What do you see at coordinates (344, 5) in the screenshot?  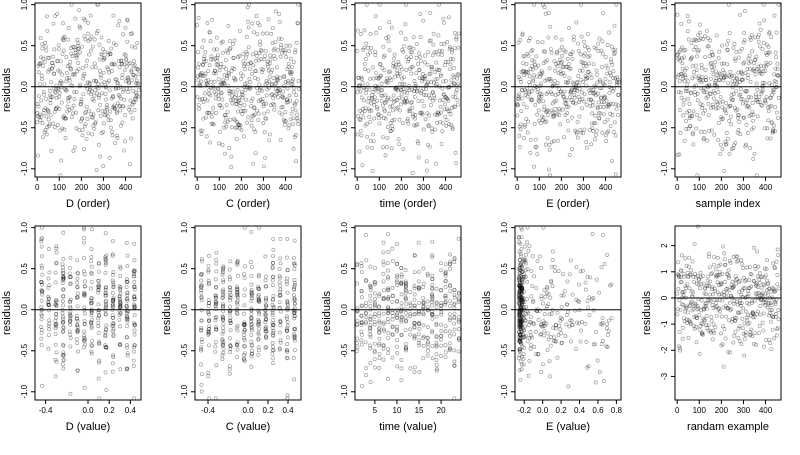 I see `y-tick-label: 1.0` at bounding box center [344, 5].